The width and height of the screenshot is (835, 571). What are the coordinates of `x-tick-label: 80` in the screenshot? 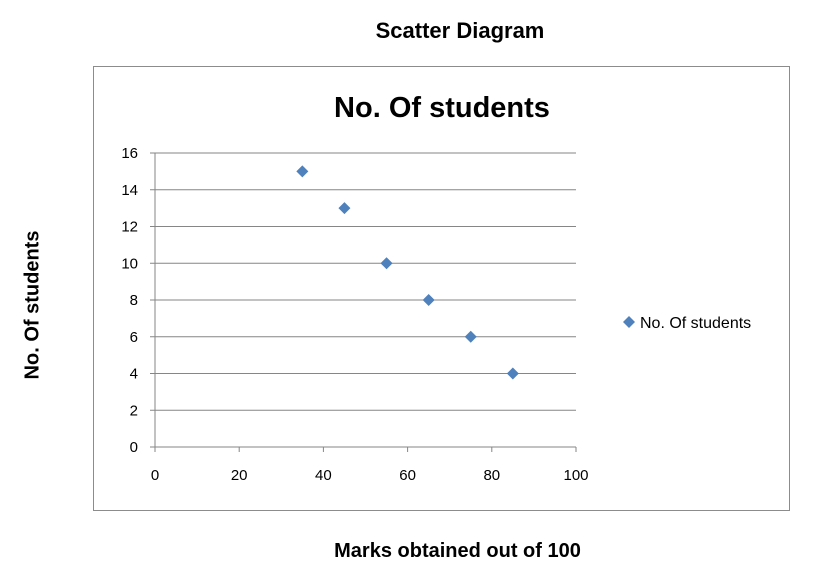 It's located at (491, 475).